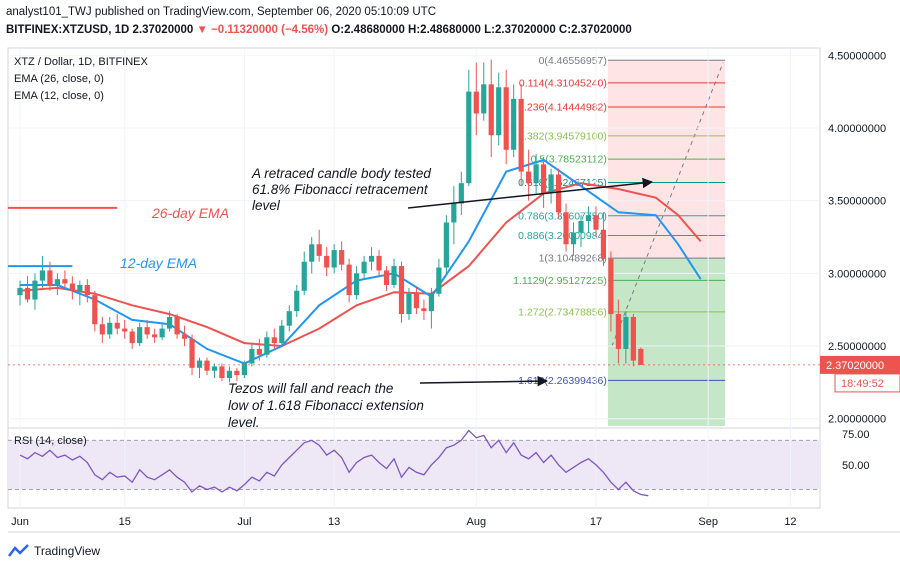  What do you see at coordinates (50, 441) in the screenshot?
I see `rsi-legend: RSI (14, close)` at bounding box center [50, 441].